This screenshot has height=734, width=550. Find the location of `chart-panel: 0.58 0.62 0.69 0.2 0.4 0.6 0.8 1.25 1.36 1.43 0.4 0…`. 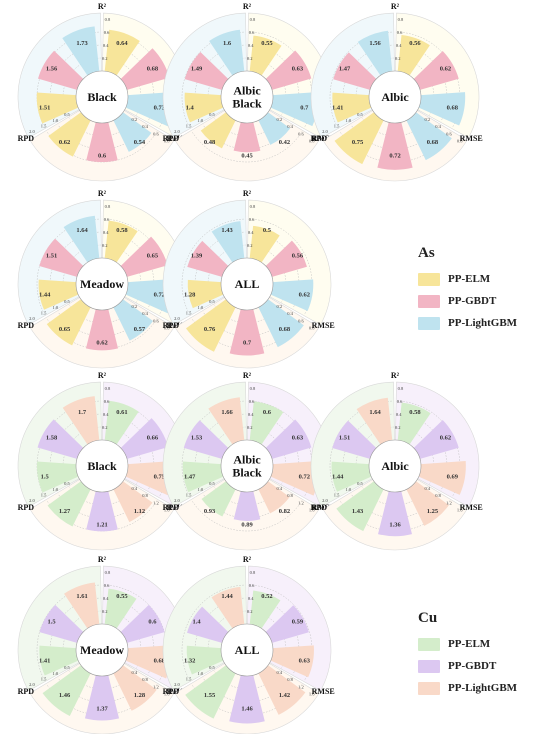

chart-panel: 0.58 0.62 0.69 0.2 0.4 0.6 0.8 1.25 1.36 1.43 0.4 0… is located at coordinates (397, 461).